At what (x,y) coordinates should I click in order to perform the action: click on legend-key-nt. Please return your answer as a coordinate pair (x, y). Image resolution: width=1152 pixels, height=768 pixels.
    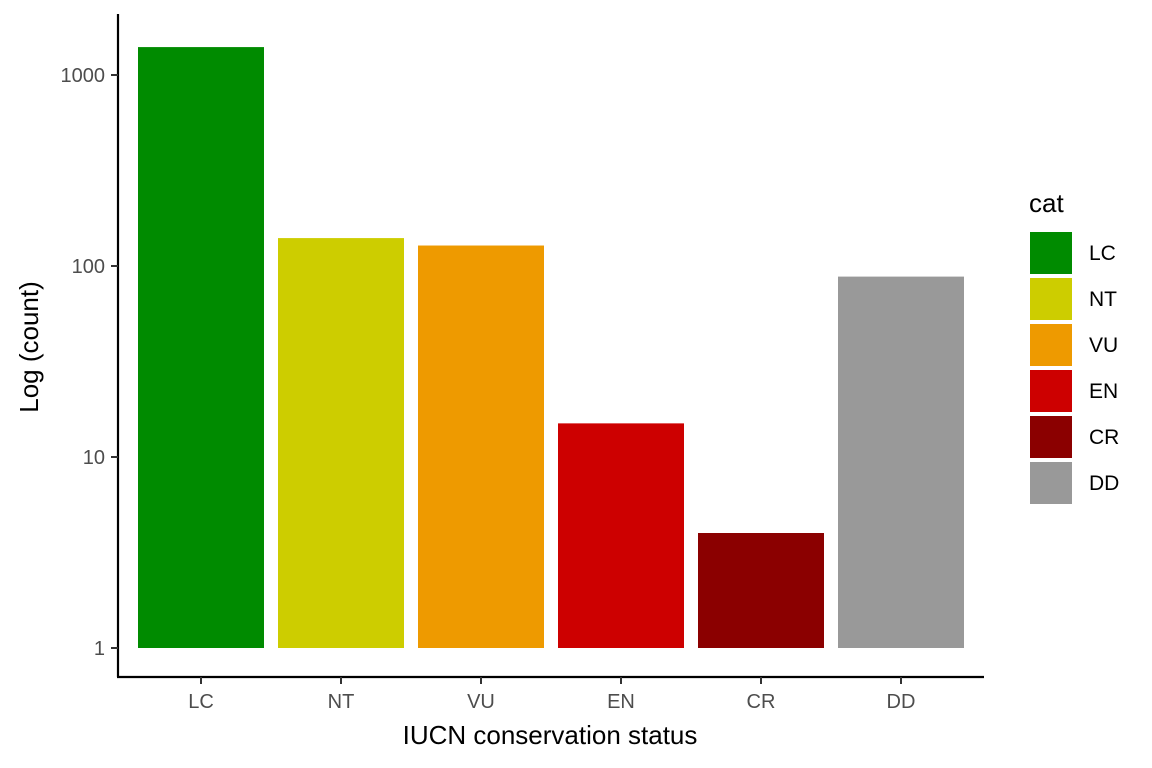
    Looking at the image, I should click on (1051, 299).